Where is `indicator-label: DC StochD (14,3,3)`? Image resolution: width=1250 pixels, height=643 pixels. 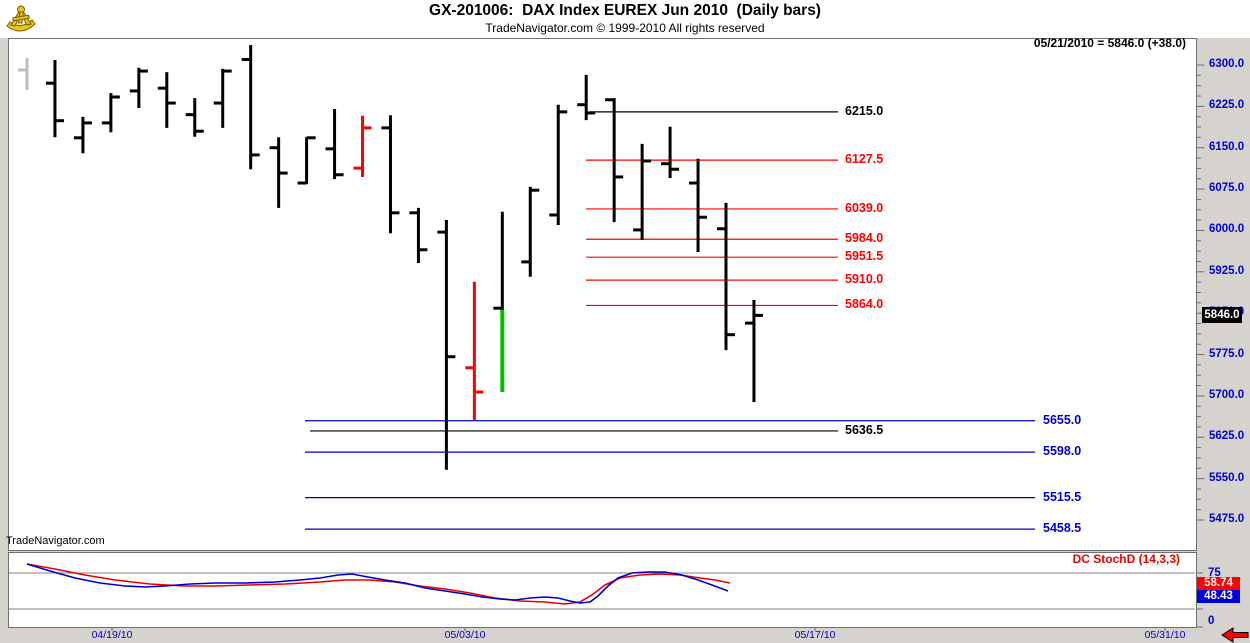 indicator-label: DC StochD (14,3,3) is located at coordinates (1126, 559).